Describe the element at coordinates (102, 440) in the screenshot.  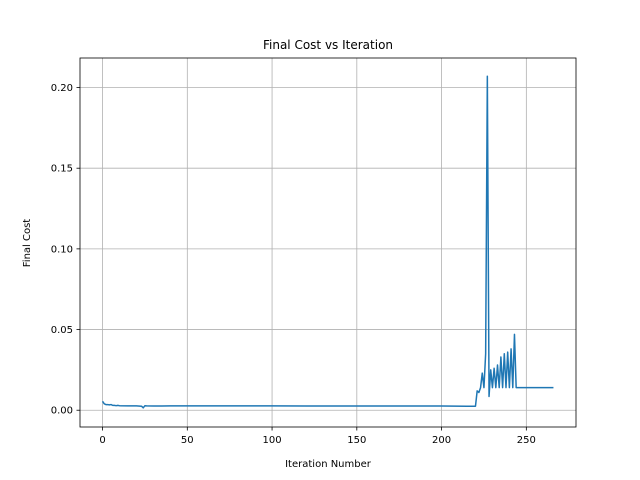
I see `x-tick-label: 0` at that location.